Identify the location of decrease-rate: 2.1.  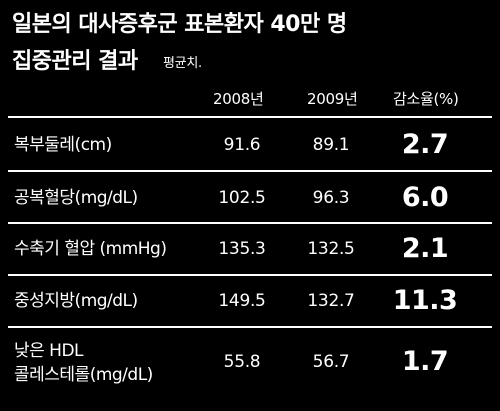
(425, 248).